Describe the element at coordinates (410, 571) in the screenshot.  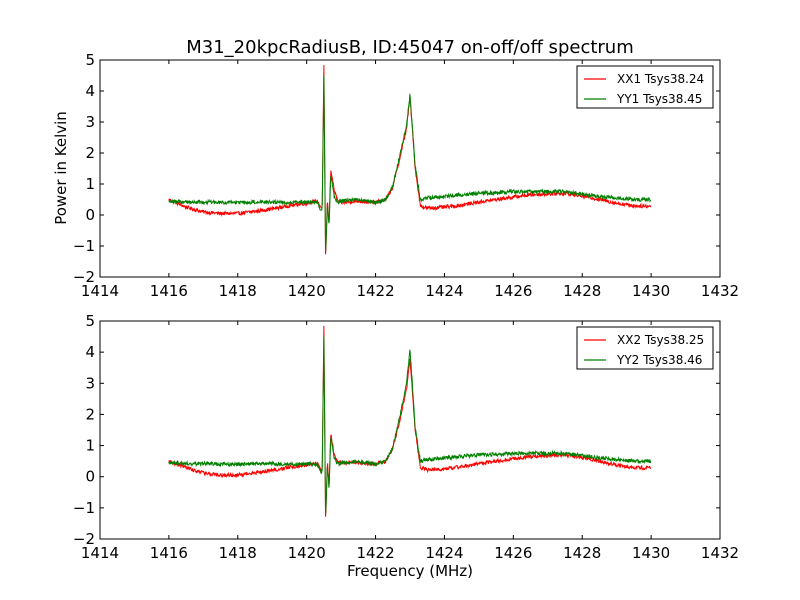
I see `x-axis-label: Frequency (MHz)` at that location.